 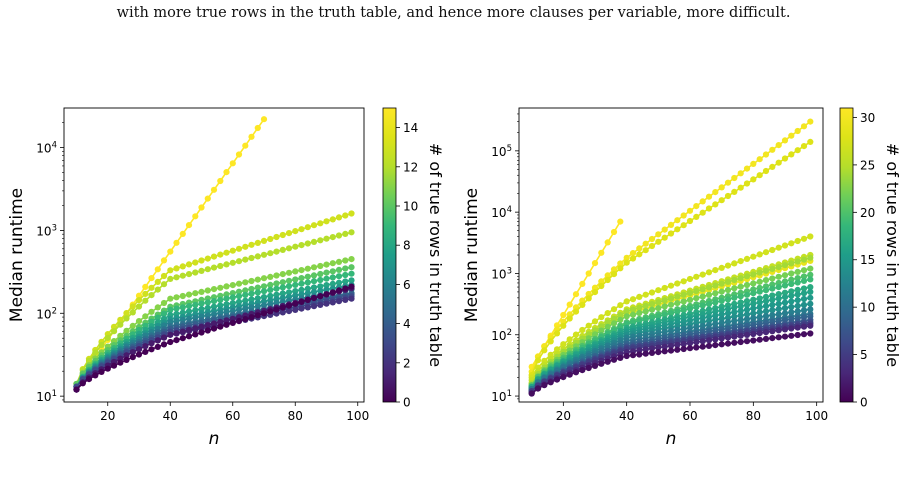 What do you see at coordinates (864, 403) in the screenshot?
I see `colorbar-tick-label: 0` at bounding box center [864, 403].